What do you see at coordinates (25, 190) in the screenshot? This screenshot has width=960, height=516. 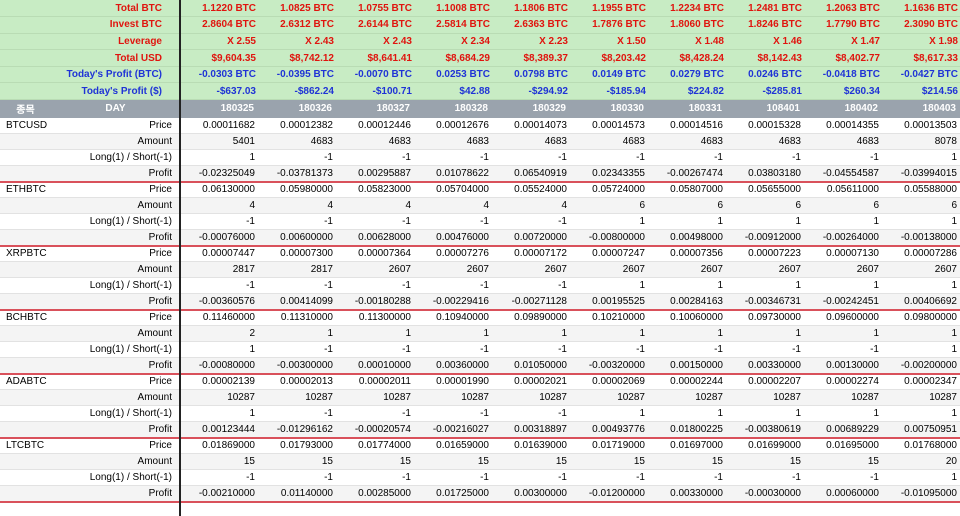 I see `symbol-cell: ETHBTC` at bounding box center [25, 190].